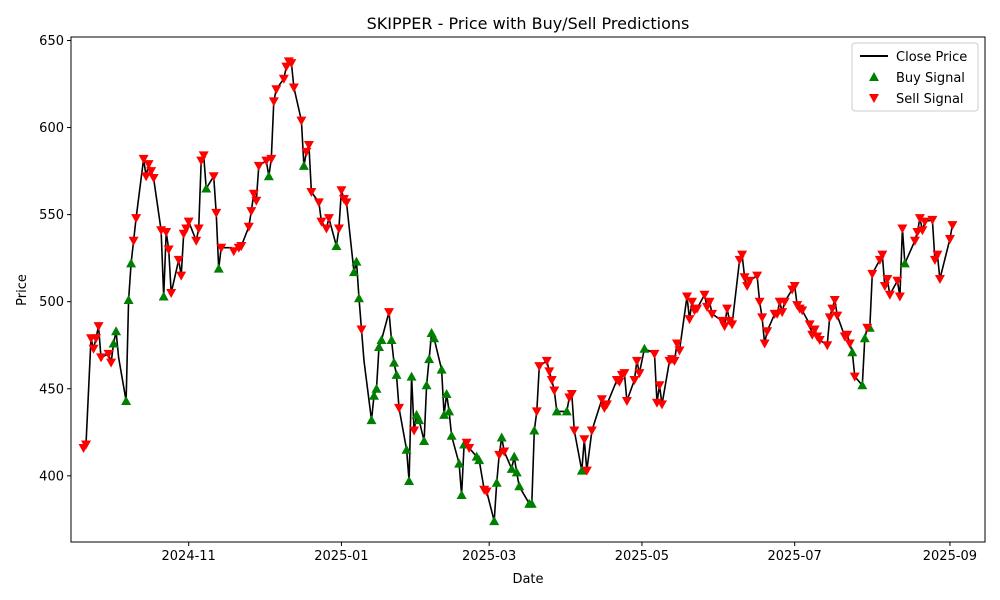 The width and height of the screenshot is (1000, 600). What do you see at coordinates (55, 259) in the screenshot?
I see `y-axis-ticks: 400 450 500 550 600 650` at bounding box center [55, 259].